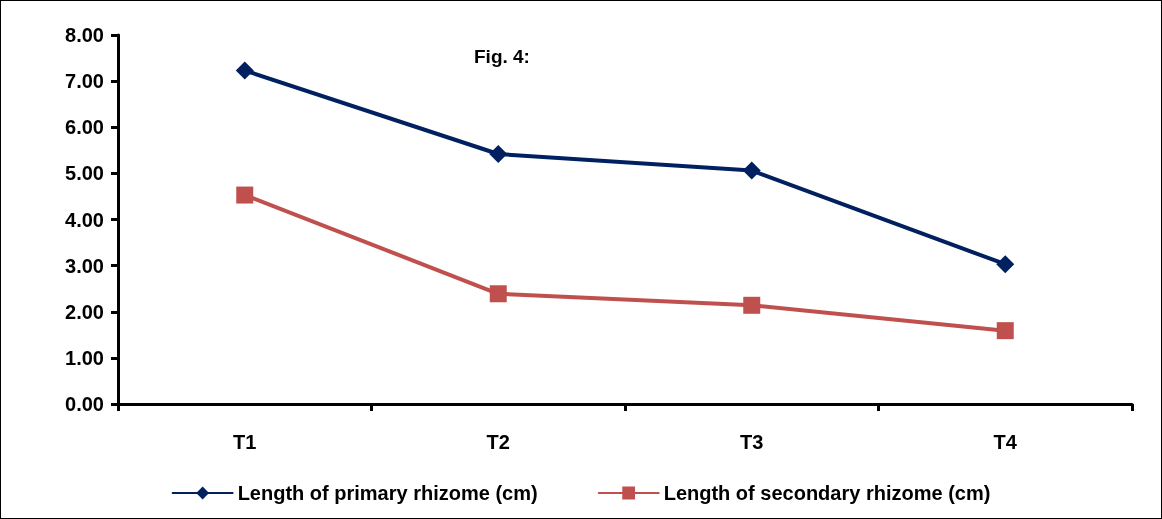 The height and width of the screenshot is (519, 1162). What do you see at coordinates (752, 442) in the screenshot?
I see `x-tick-label: T3` at bounding box center [752, 442].